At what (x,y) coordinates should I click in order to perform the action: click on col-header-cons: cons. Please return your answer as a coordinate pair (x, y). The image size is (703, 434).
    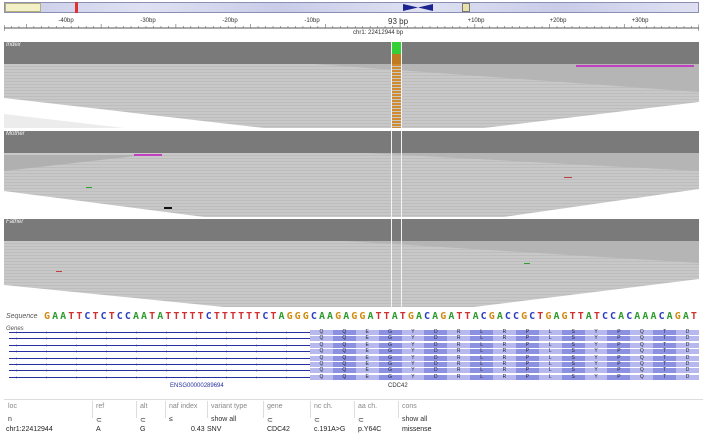
    Looking at the image, I should click on (409, 406).